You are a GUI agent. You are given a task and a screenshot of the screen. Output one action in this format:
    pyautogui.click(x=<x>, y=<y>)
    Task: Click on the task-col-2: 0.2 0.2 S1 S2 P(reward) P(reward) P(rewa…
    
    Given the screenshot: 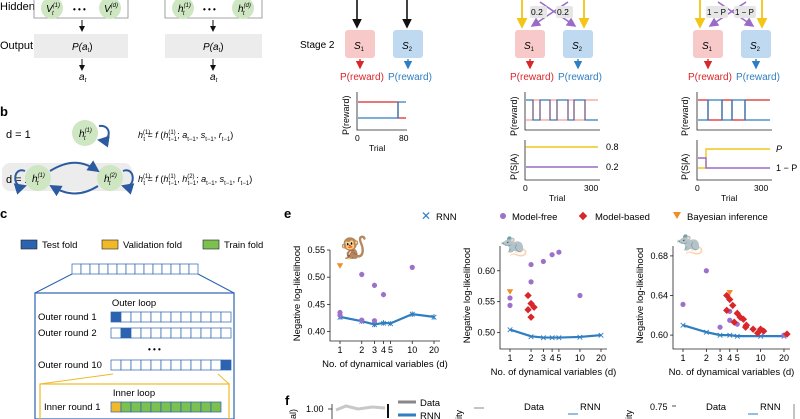 What is the action you would take?
    pyautogui.click(x=564, y=101)
    